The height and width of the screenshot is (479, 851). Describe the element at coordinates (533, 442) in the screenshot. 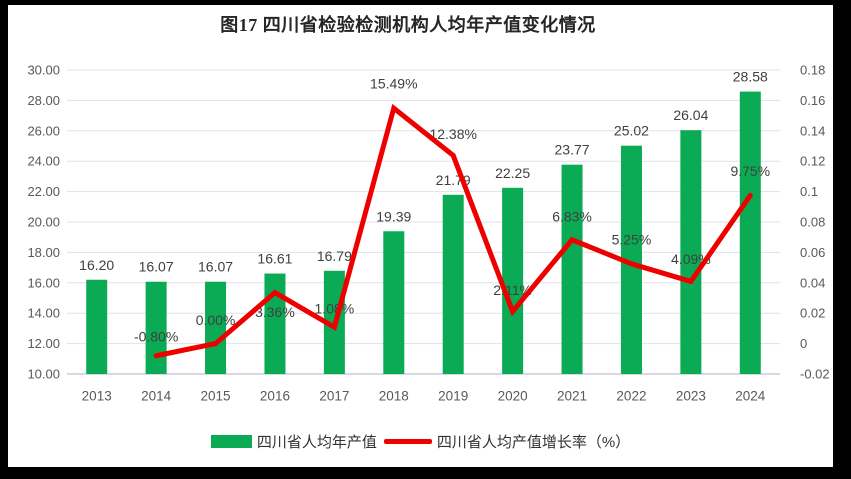

I see `legend-line-label: 四川省人均产值增长率（%）` at that location.